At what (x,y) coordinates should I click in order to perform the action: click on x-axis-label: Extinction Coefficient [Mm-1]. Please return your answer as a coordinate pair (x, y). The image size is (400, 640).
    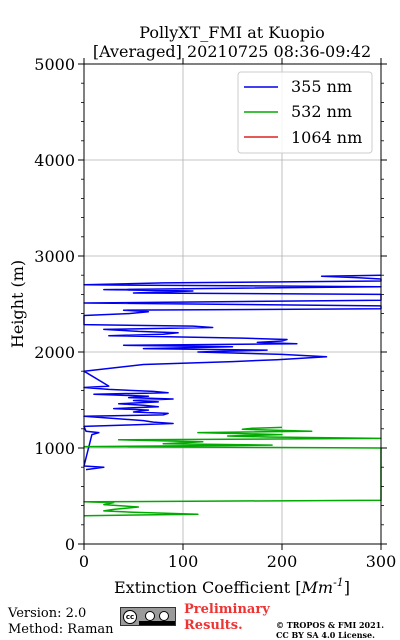
    Looking at the image, I should click on (232, 586).